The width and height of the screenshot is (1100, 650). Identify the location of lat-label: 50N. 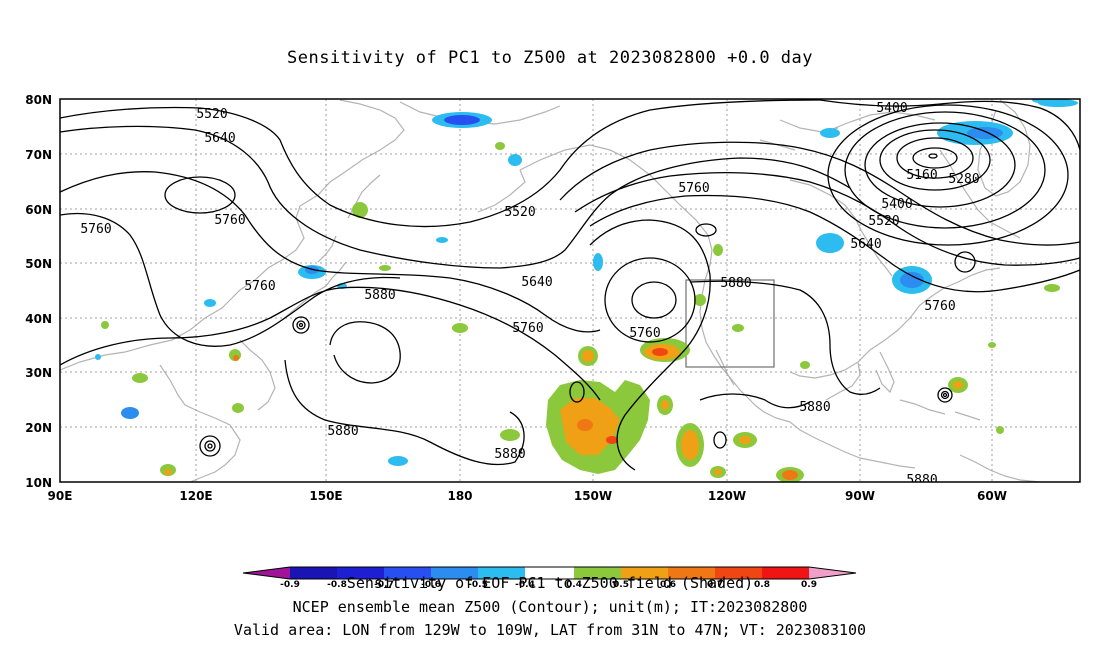
(38, 264).